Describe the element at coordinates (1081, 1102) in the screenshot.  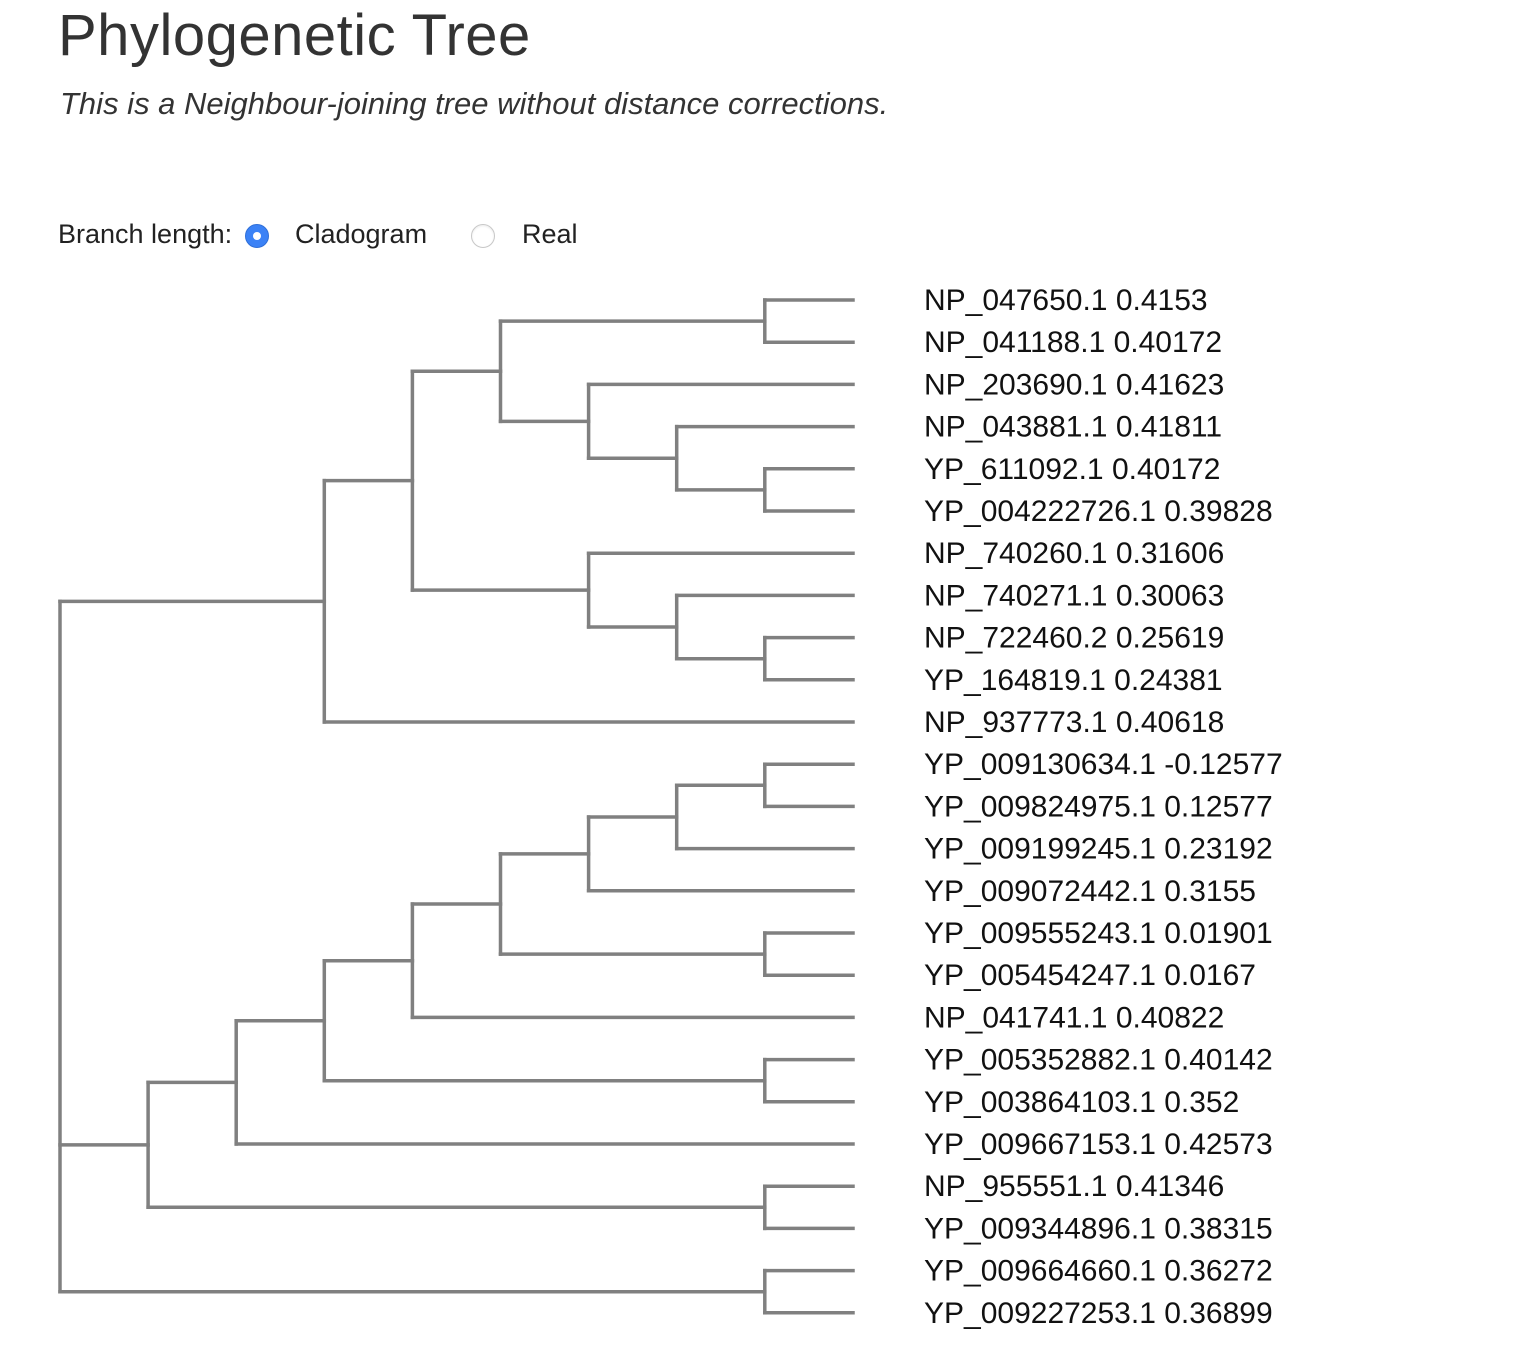
I see `leaf-label: YP_003864103.1 0.352` at that location.